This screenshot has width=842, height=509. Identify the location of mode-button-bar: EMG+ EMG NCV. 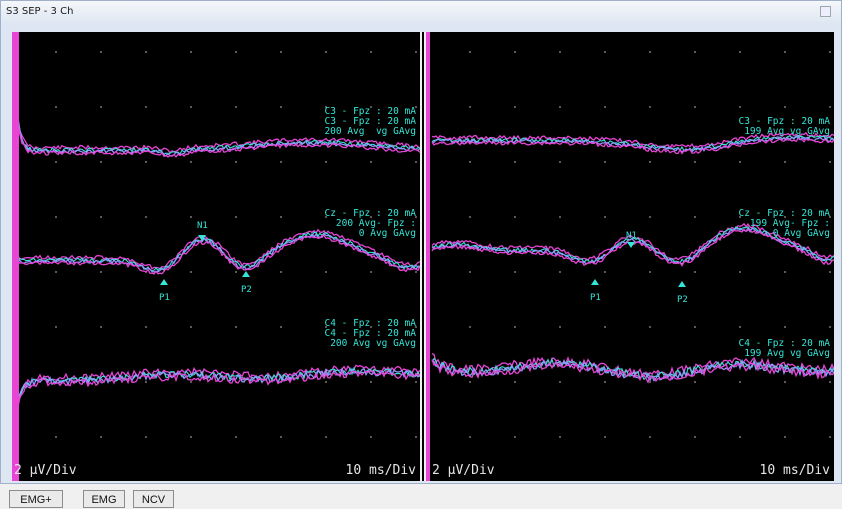
(421, 497).